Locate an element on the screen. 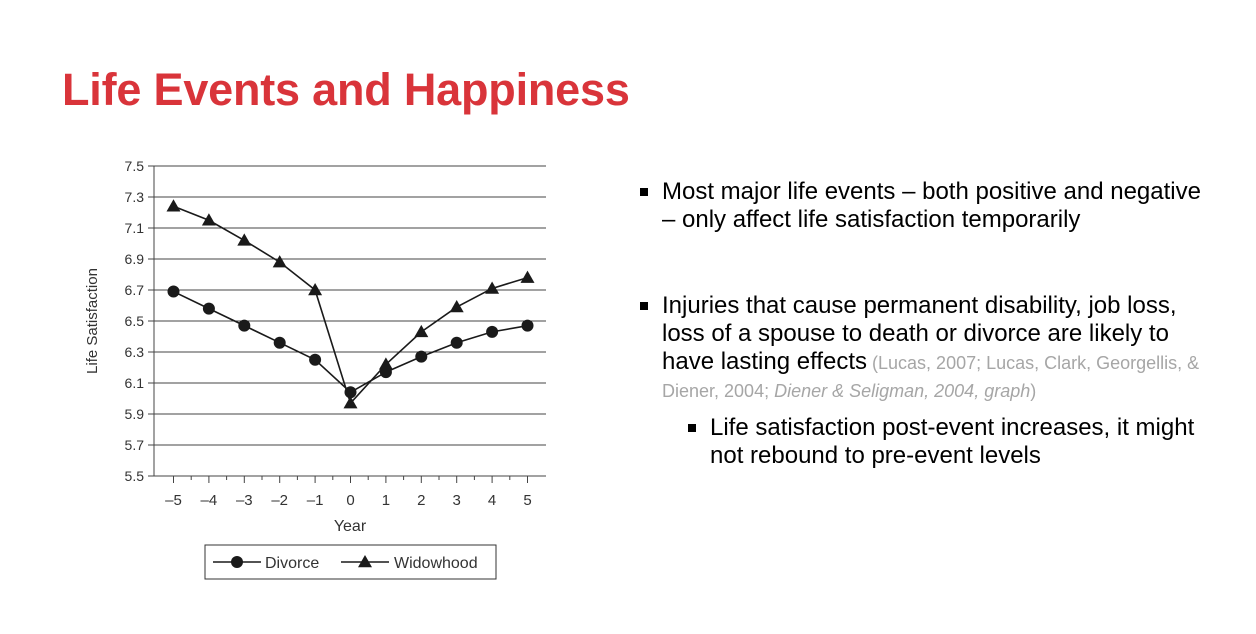 This screenshot has width=1256, height=634. x-tick-label: –1 is located at coordinates (315, 500).